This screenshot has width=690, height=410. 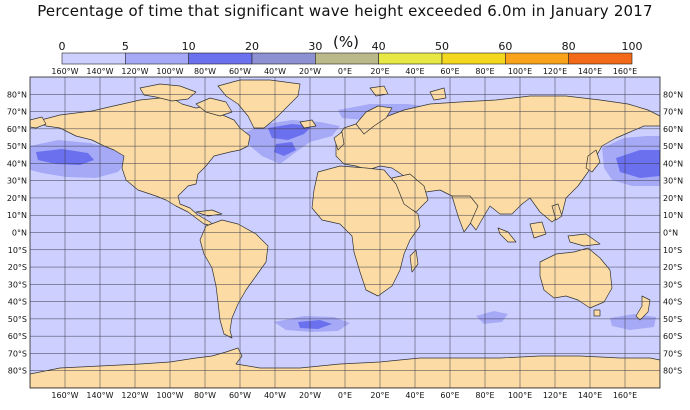 What do you see at coordinates (673, 181) in the screenshot?
I see `latitude-label: 30°N` at bounding box center [673, 181].